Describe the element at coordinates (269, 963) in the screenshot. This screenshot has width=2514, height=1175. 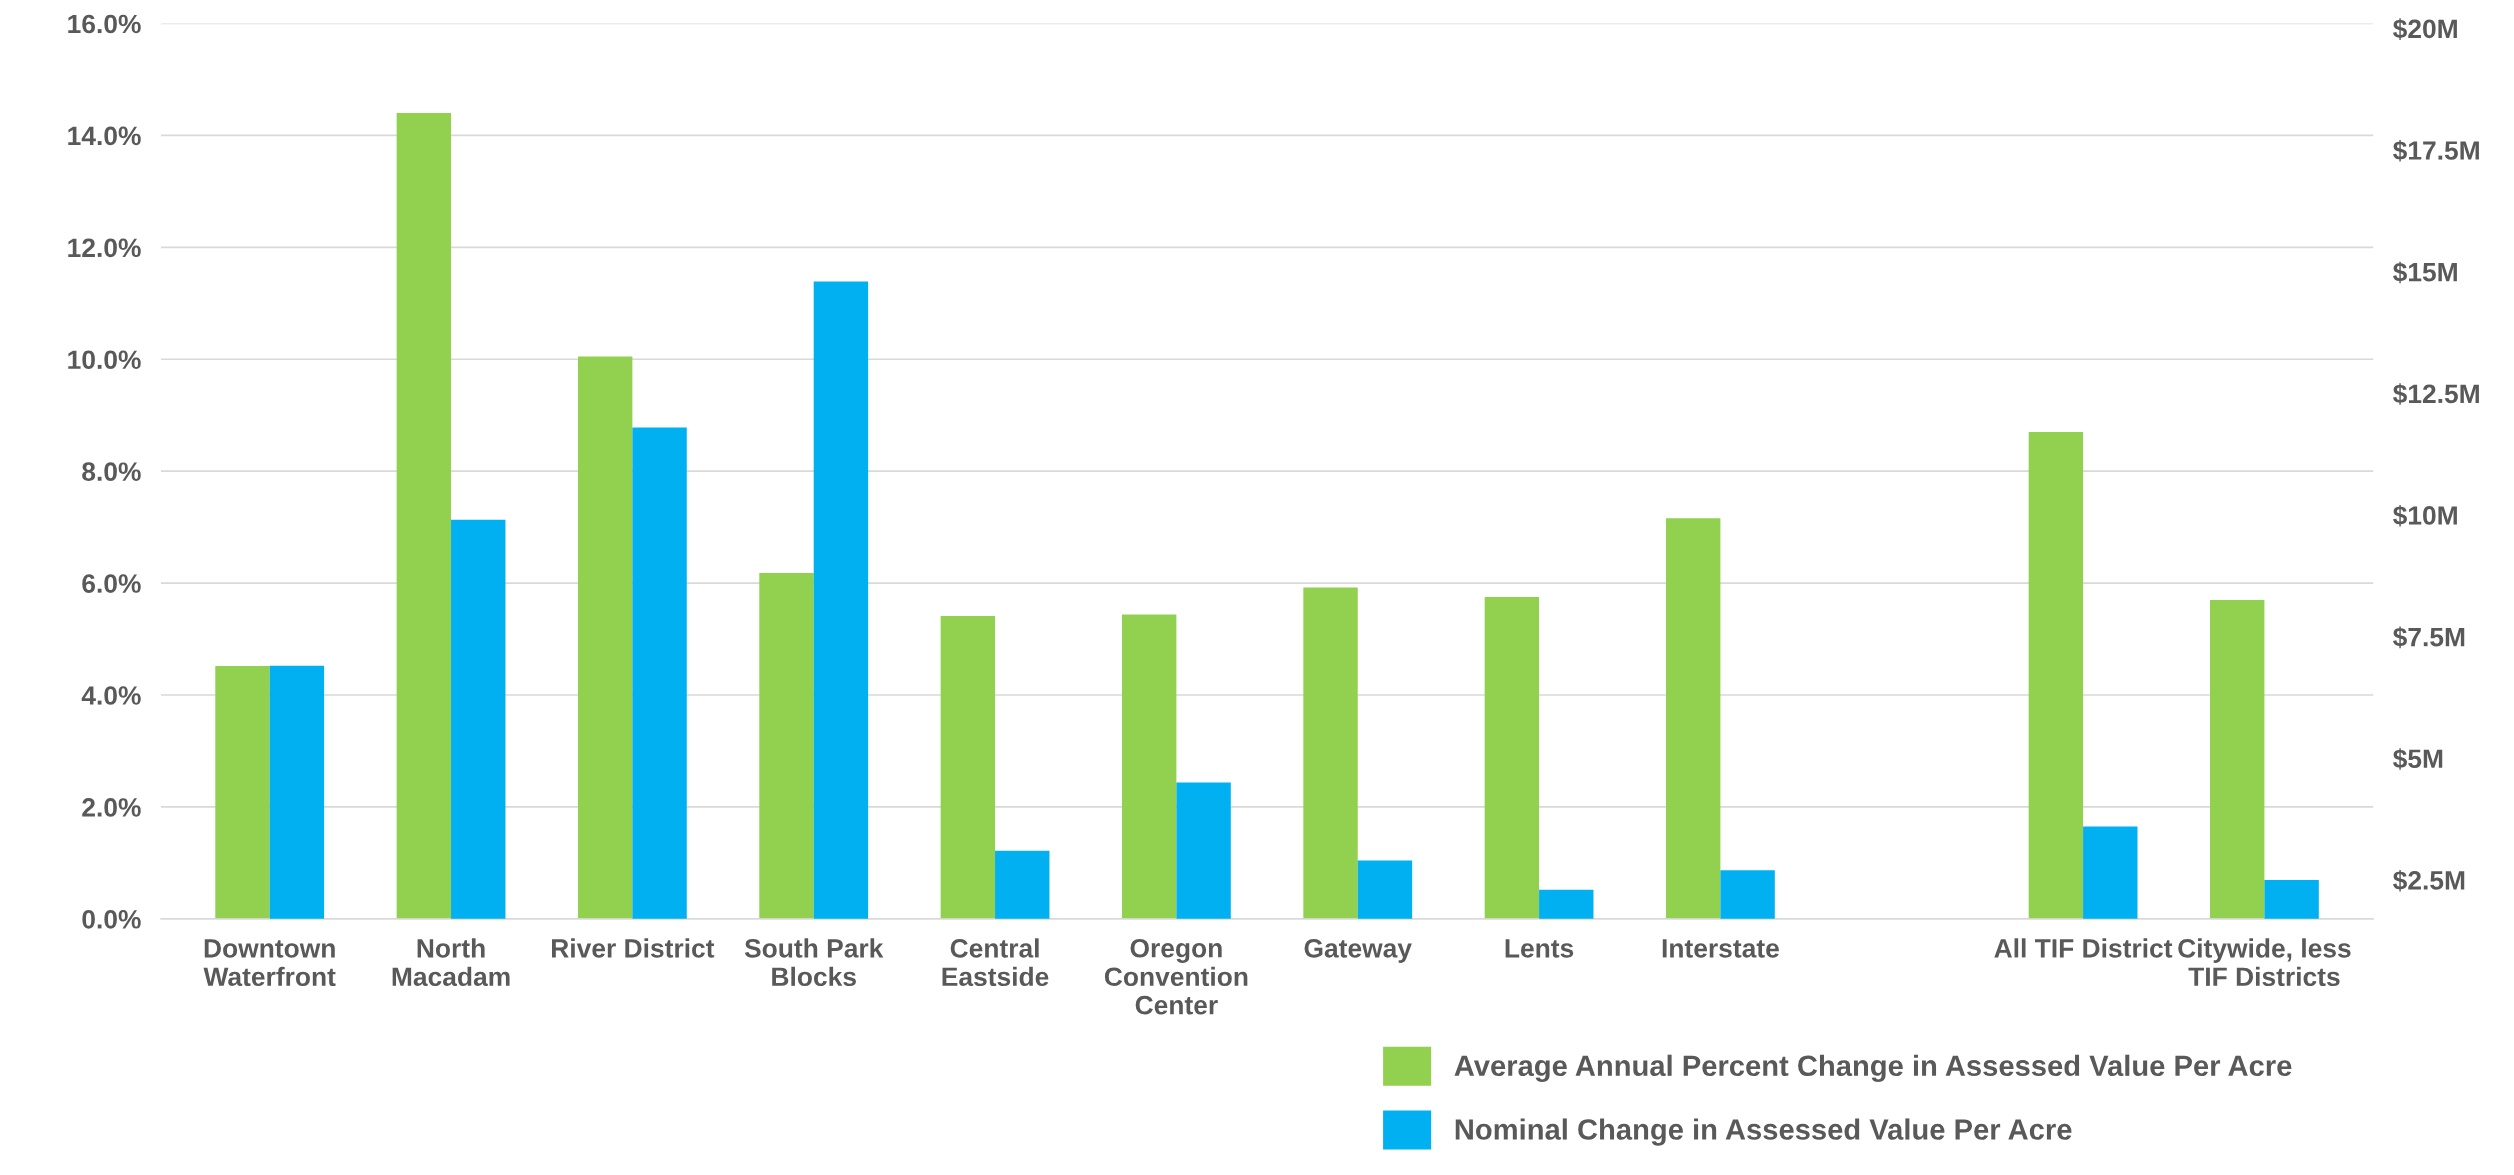
I see `x-tick-label: Downtown Waterfront` at that location.